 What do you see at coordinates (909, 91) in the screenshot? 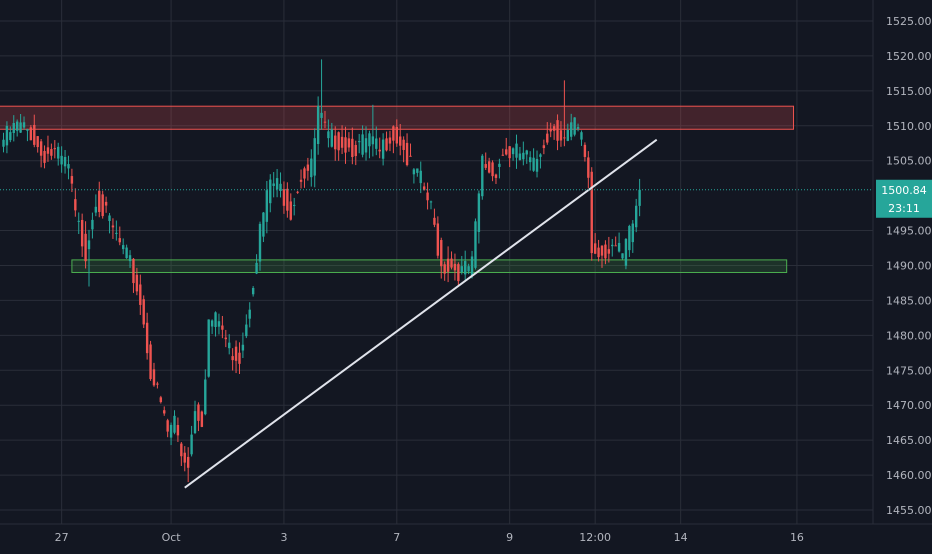
I see `price-tick-label: 1515.00` at bounding box center [909, 91].